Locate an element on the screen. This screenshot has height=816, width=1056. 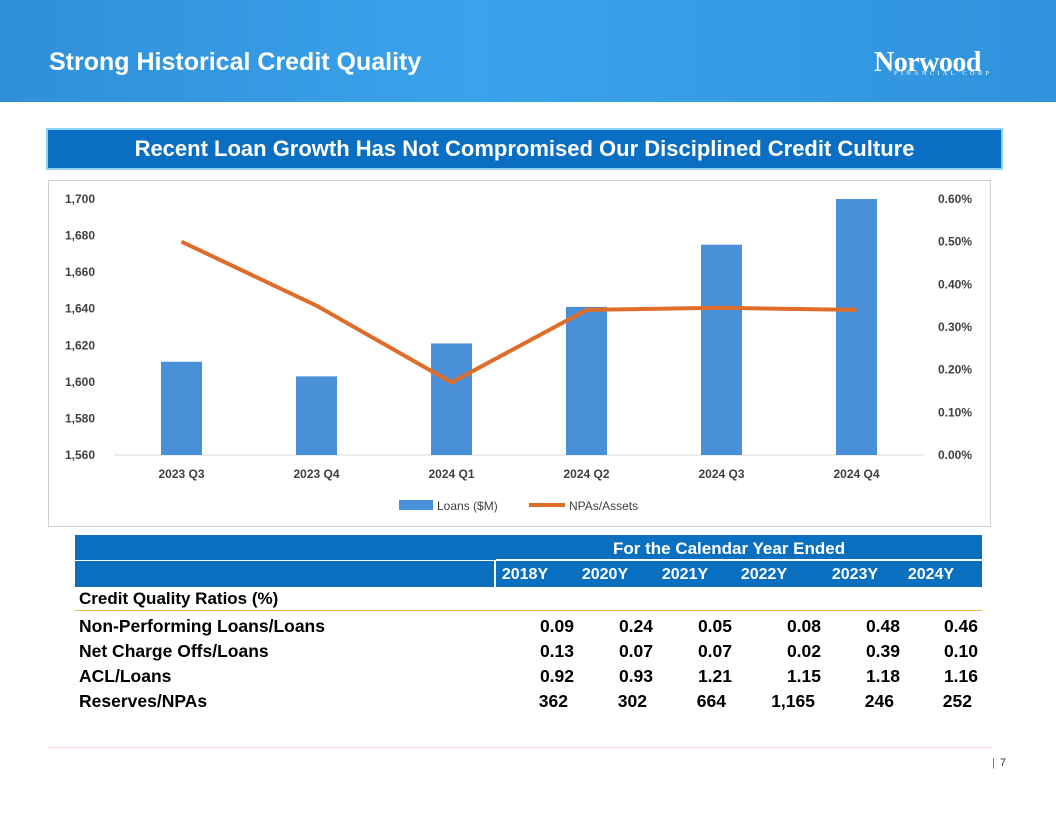
right-axis-tick-label: 0.50% is located at coordinates (955, 242).